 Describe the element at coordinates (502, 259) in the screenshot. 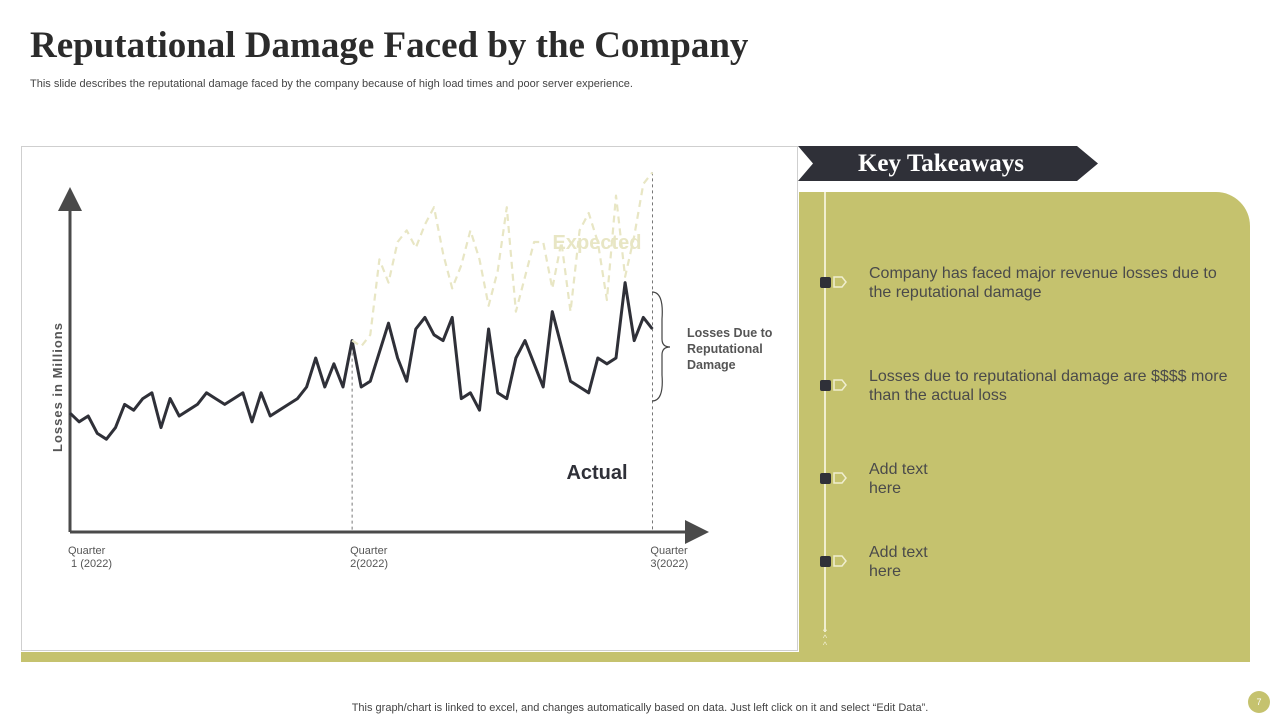

I see `series-line-expected` at that location.